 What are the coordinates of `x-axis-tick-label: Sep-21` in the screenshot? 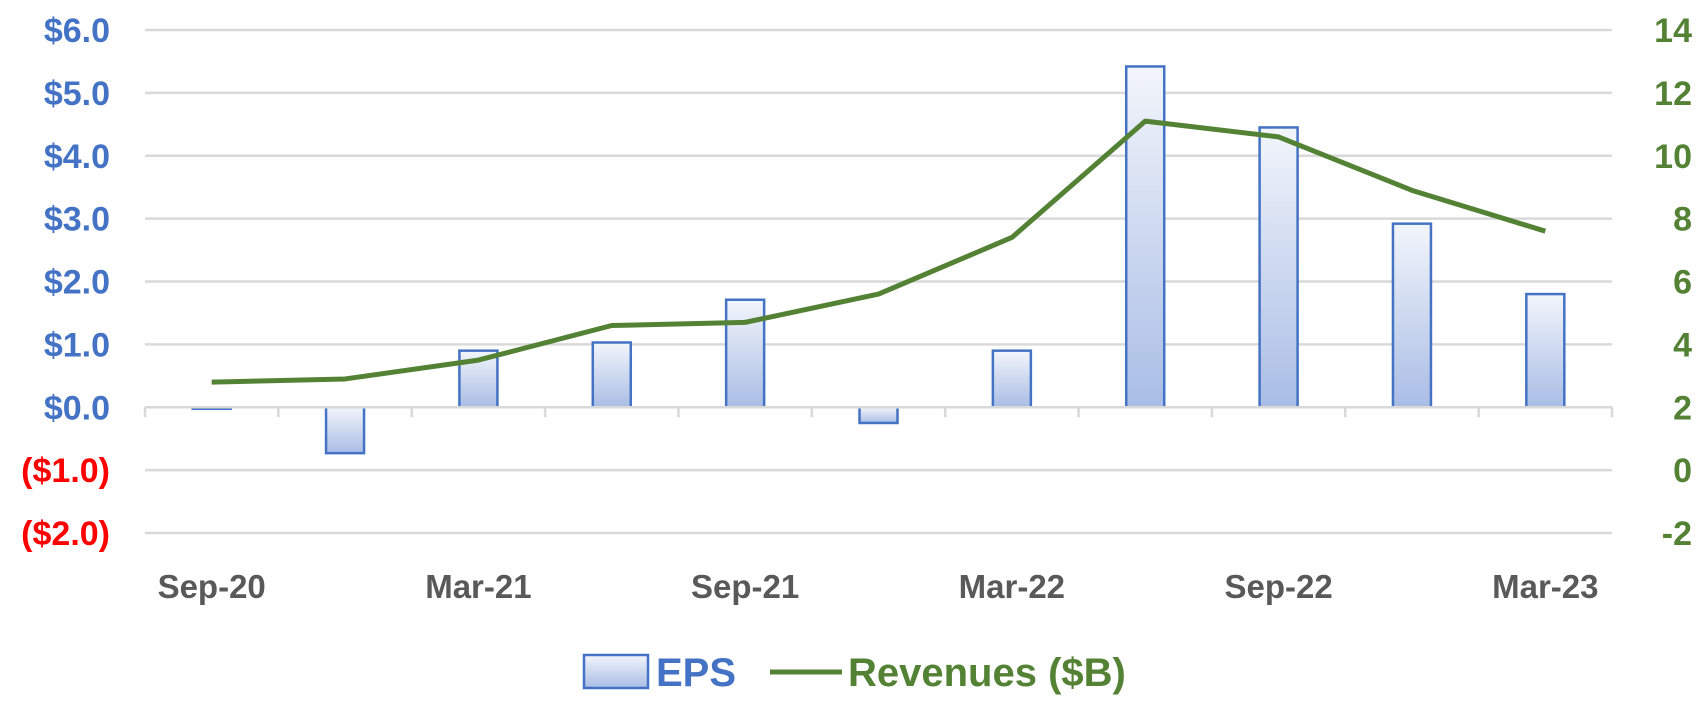 It's located at (745, 586).